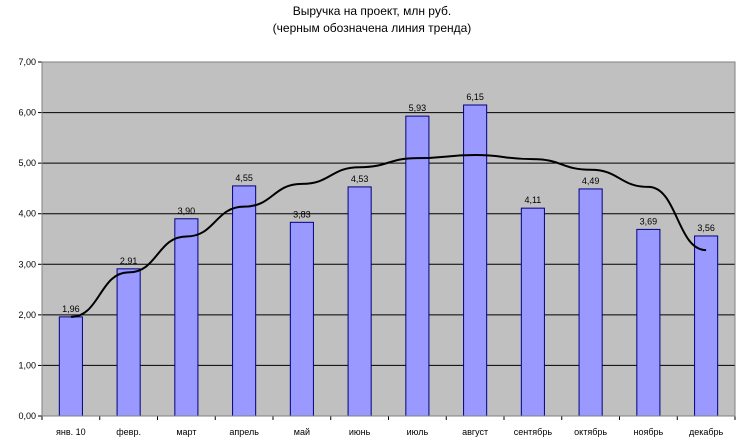 The image size is (744, 445). I want to click on data-label: 3,90, so click(187, 211).